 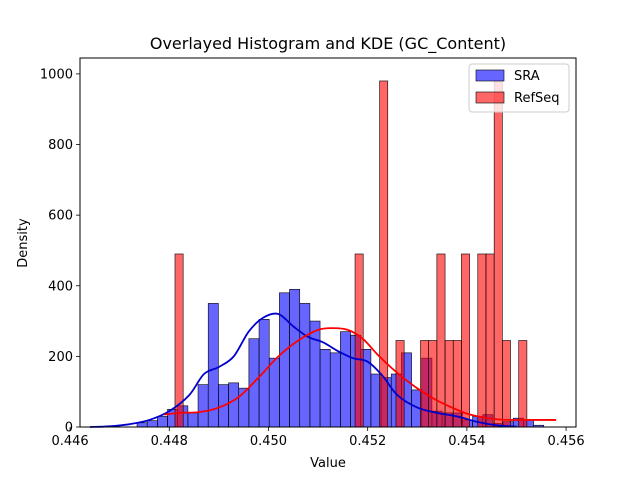 What do you see at coordinates (328, 463) in the screenshot?
I see `x-axis-label: Value` at bounding box center [328, 463].